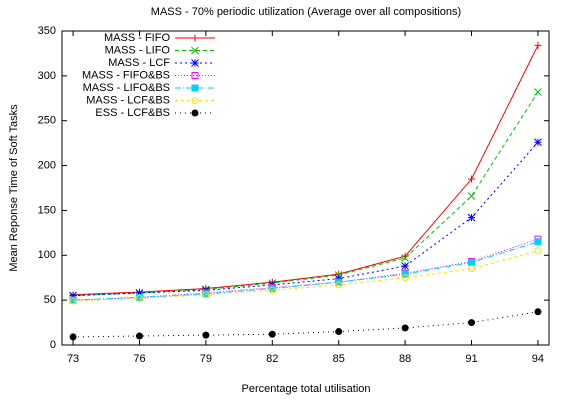 This screenshot has height=401, width=562. Describe the element at coordinates (47, 255) in the screenshot. I see `y-tick-label: 100` at that location.